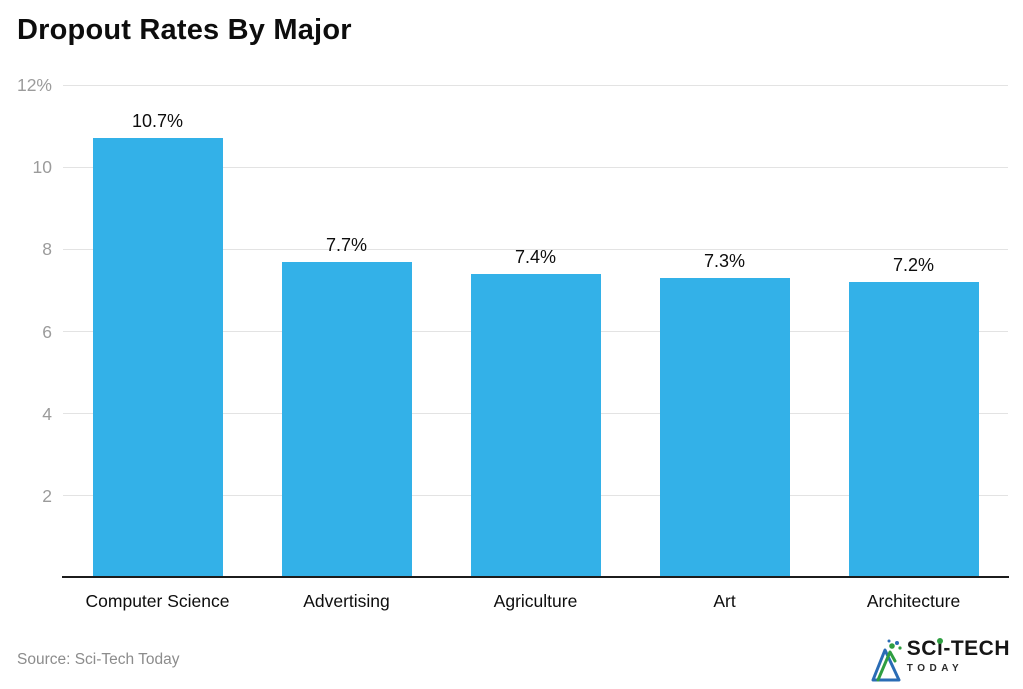  Describe the element at coordinates (184, 30) in the screenshot. I see `chart-title: Dropout Rates By Major` at that location.